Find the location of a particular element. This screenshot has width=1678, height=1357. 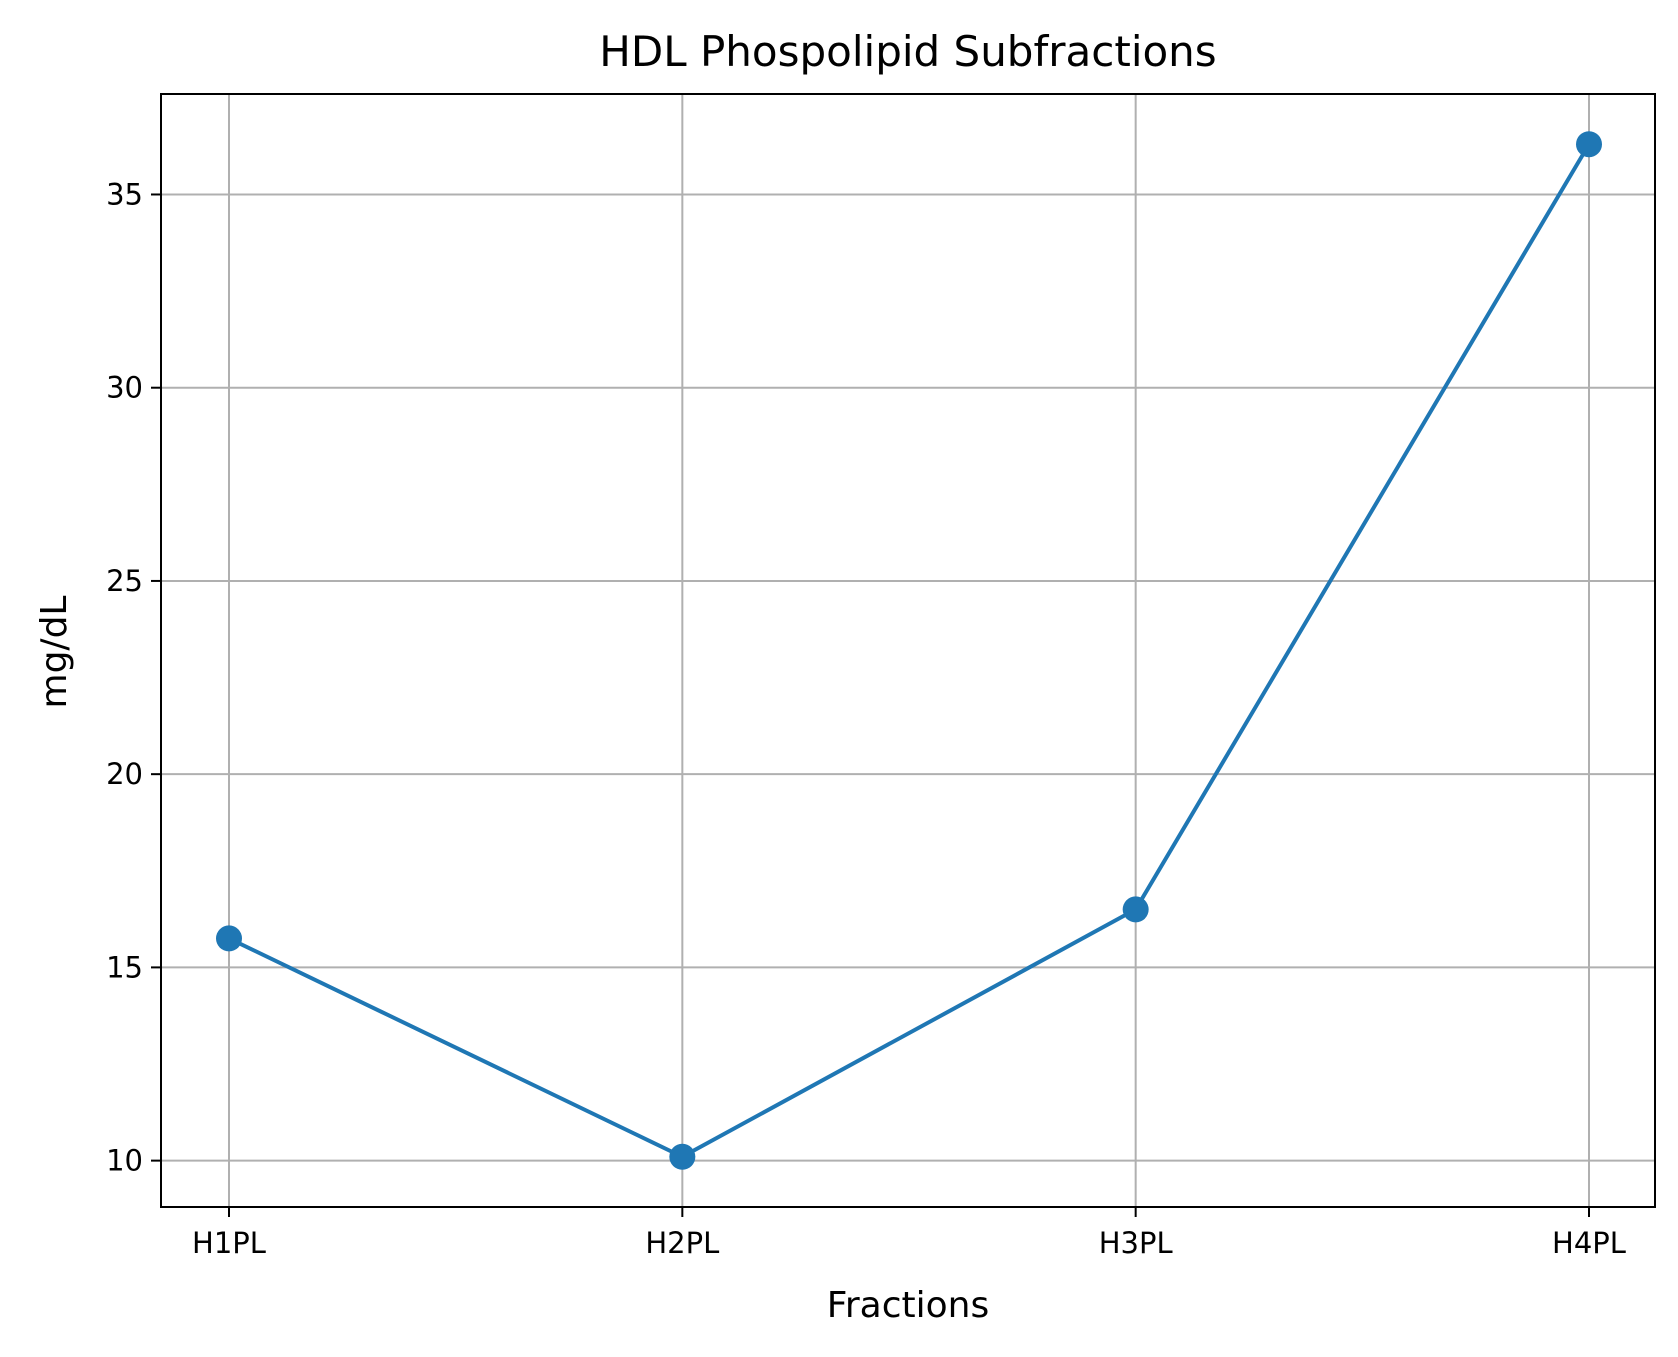

x-tick-label: H4PL is located at coordinates (1589, 1243).